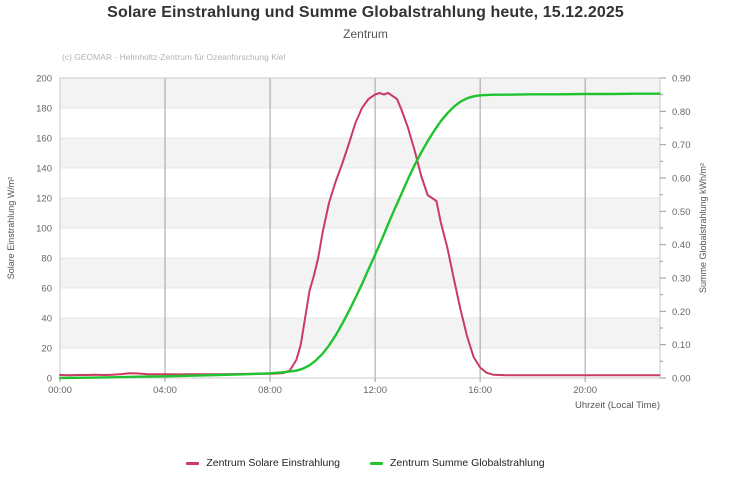 The image size is (731, 500). I want to click on y-left-tick-label: 80, so click(46, 259).